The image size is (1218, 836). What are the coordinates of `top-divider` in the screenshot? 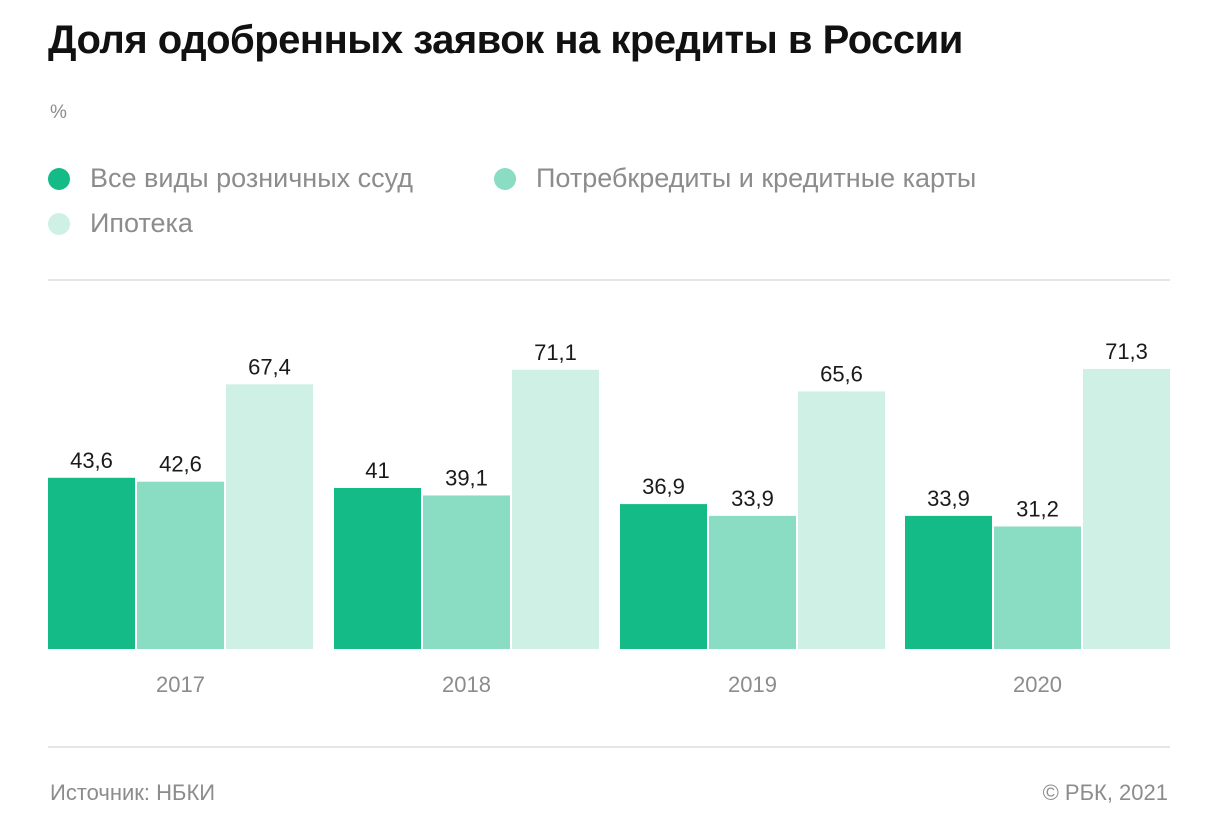 It's located at (609, 280).